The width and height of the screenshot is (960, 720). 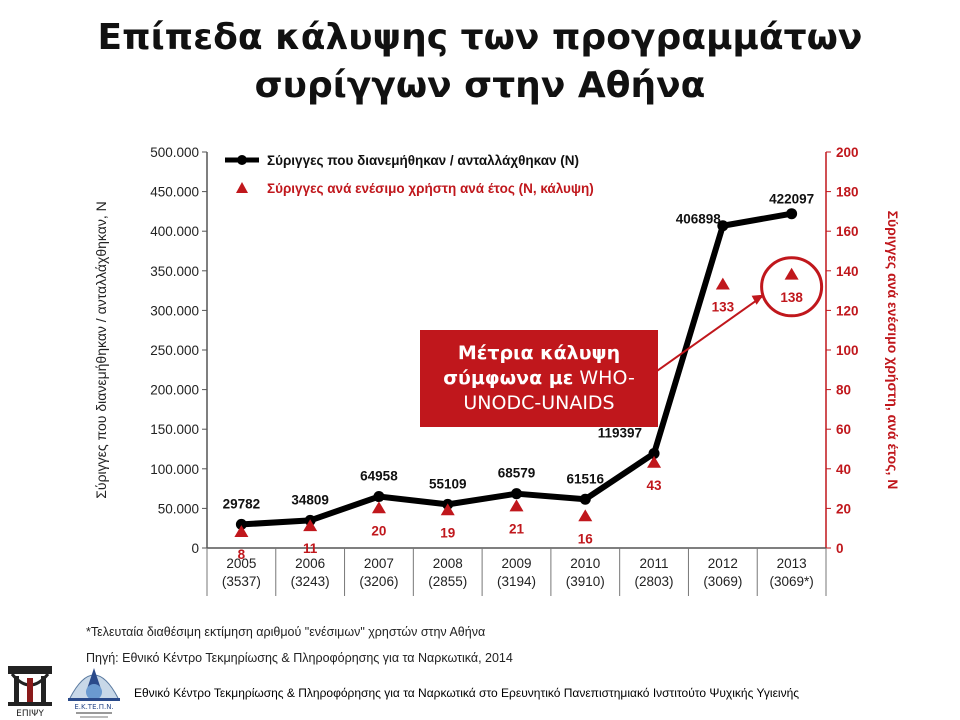 I want to click on left-tick-label: 500.000, so click(x=174, y=152).